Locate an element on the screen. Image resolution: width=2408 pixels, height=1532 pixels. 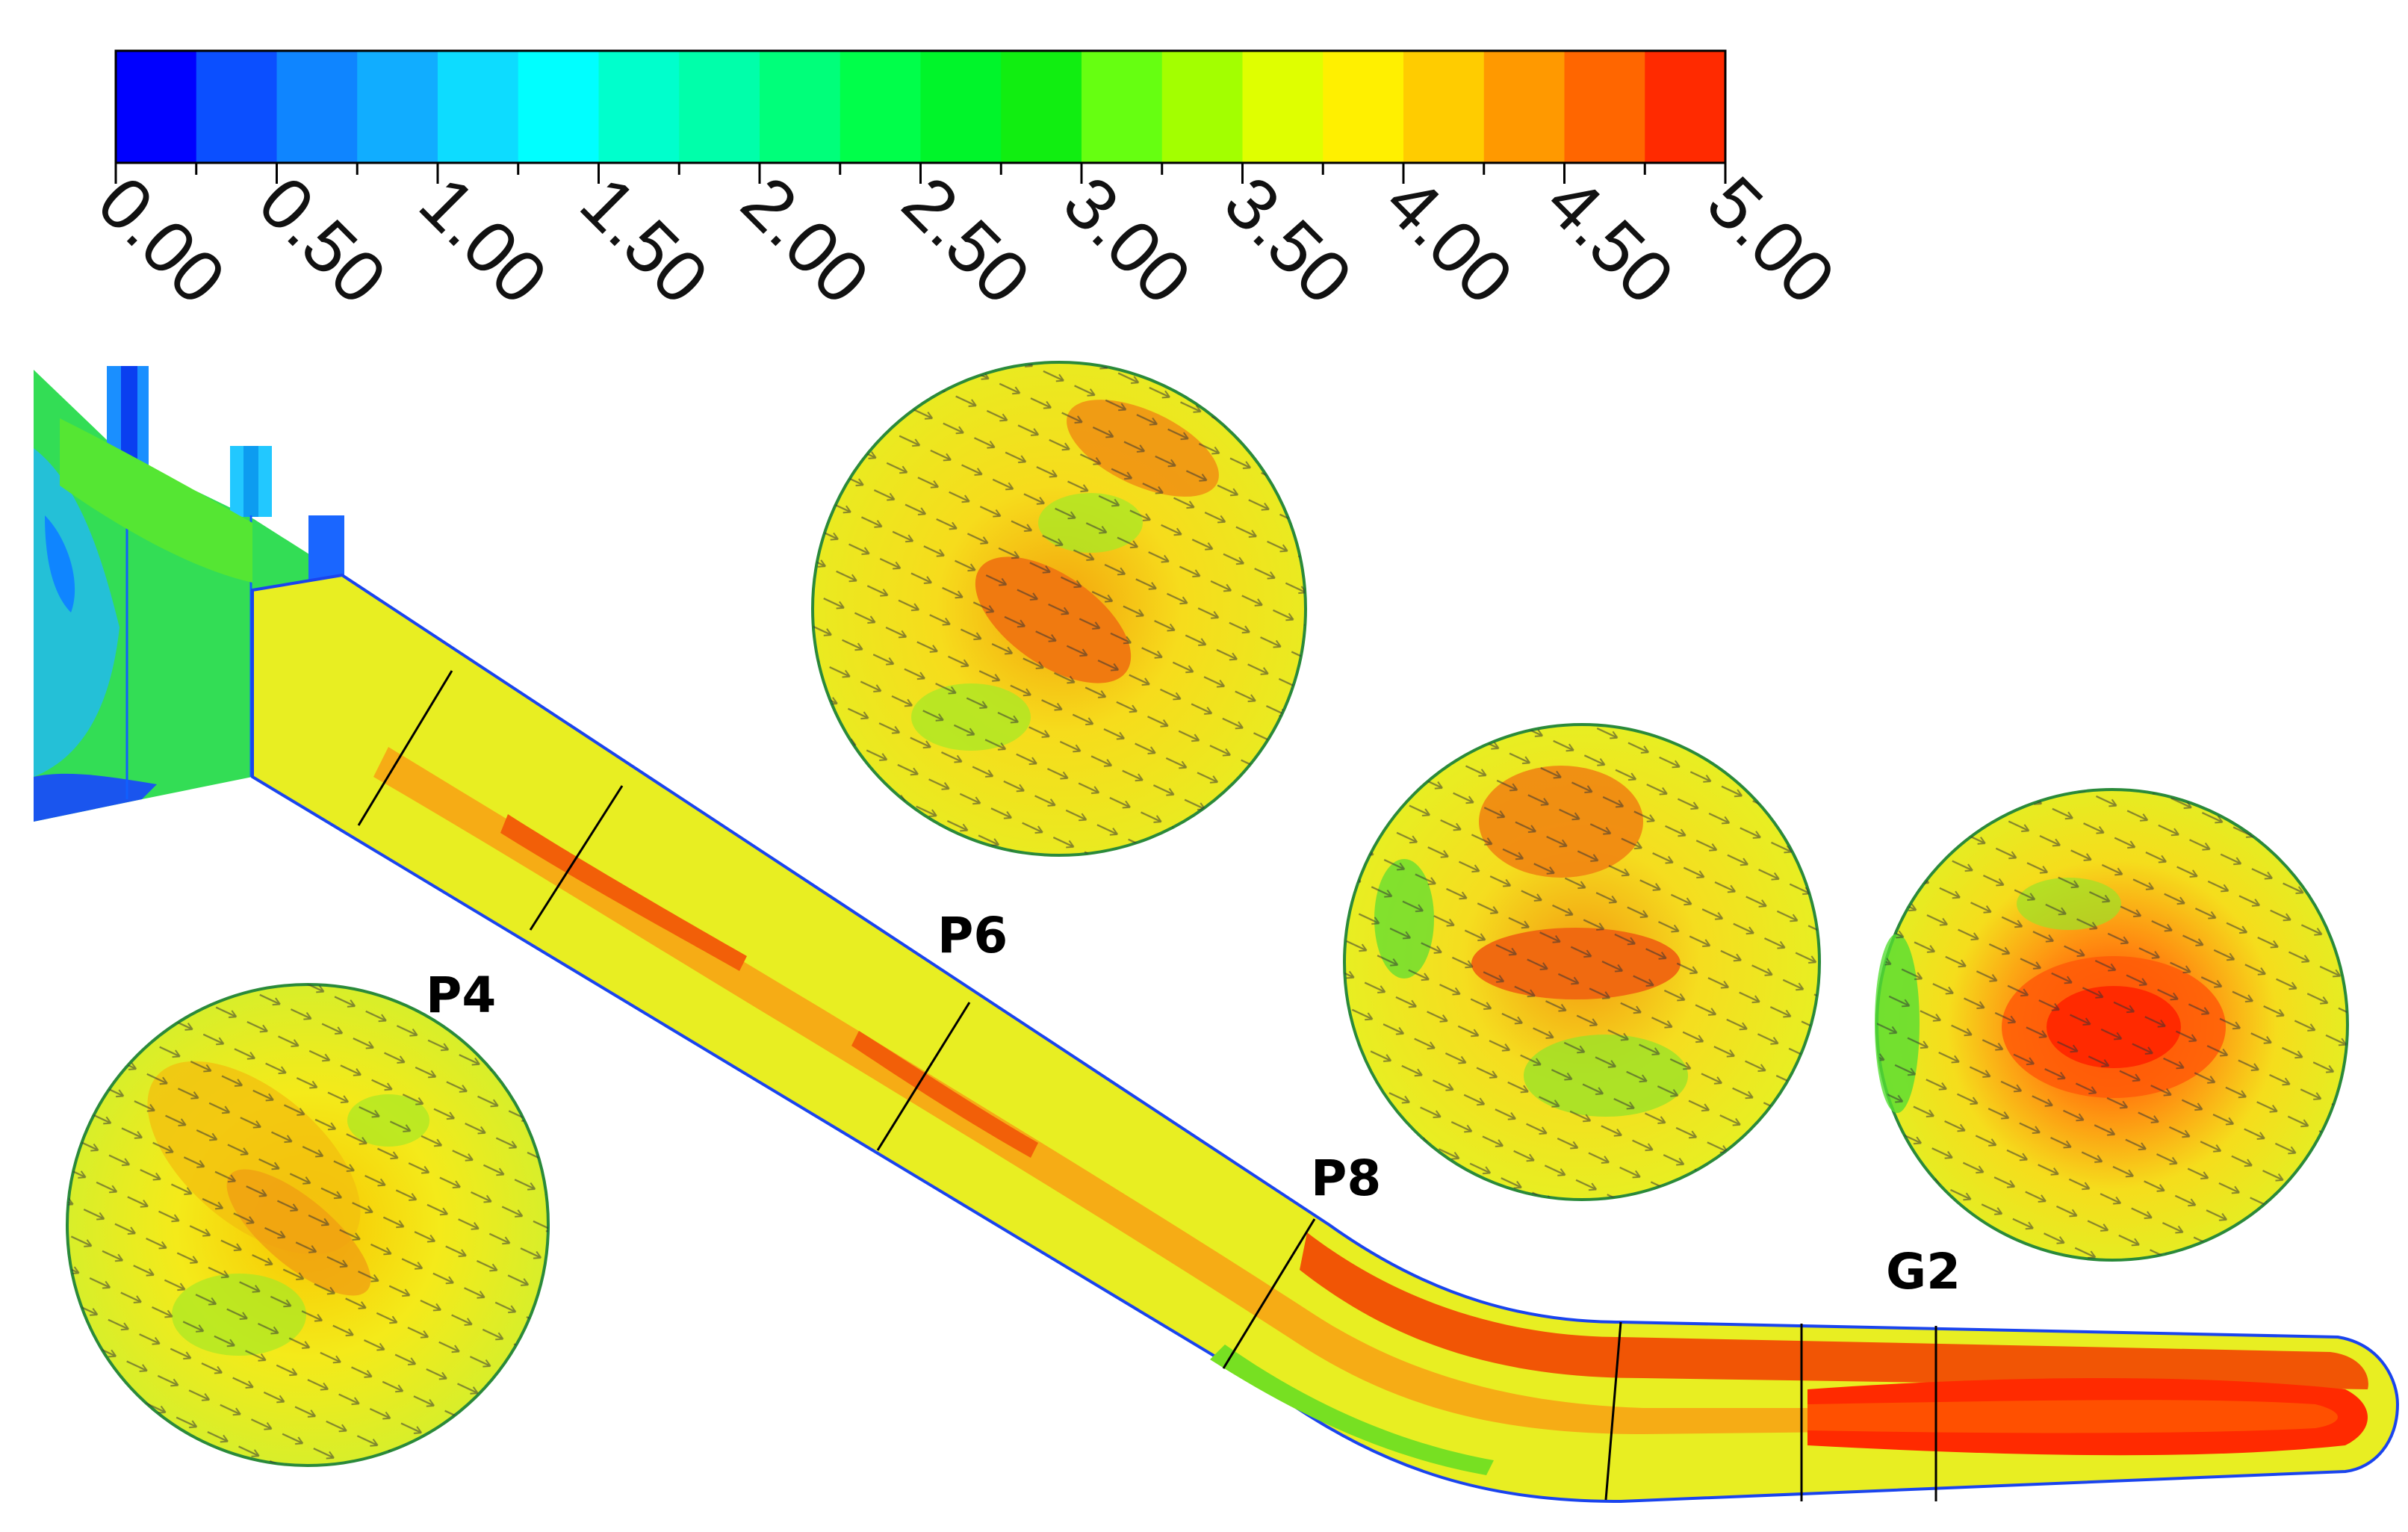
colorbar-tick-label: 5.00 is located at coordinates (1772, 241).